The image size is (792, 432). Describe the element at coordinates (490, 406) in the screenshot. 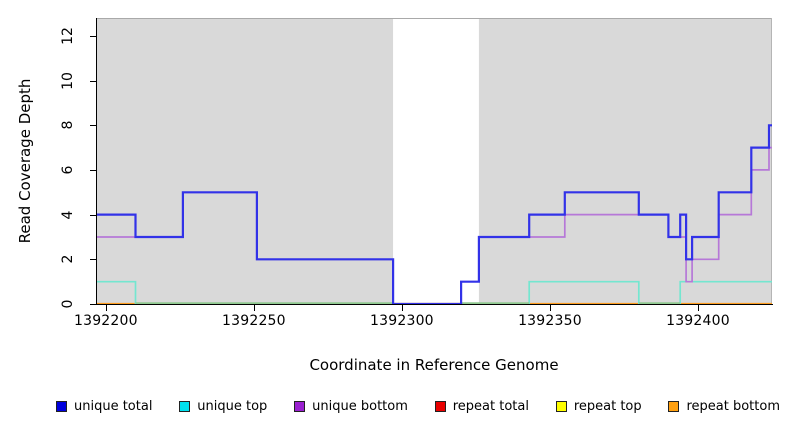

I see `legend-label: repeat total` at that location.